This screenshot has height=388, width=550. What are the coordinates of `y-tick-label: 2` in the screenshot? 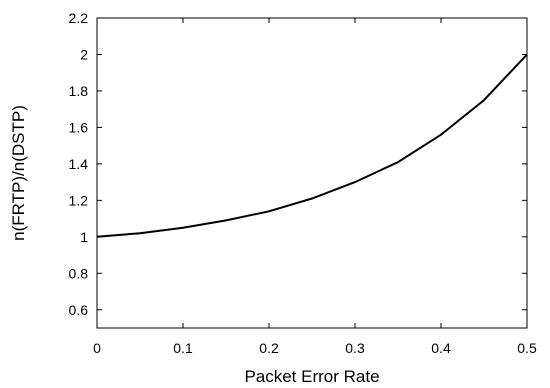 It's located at (84, 54).